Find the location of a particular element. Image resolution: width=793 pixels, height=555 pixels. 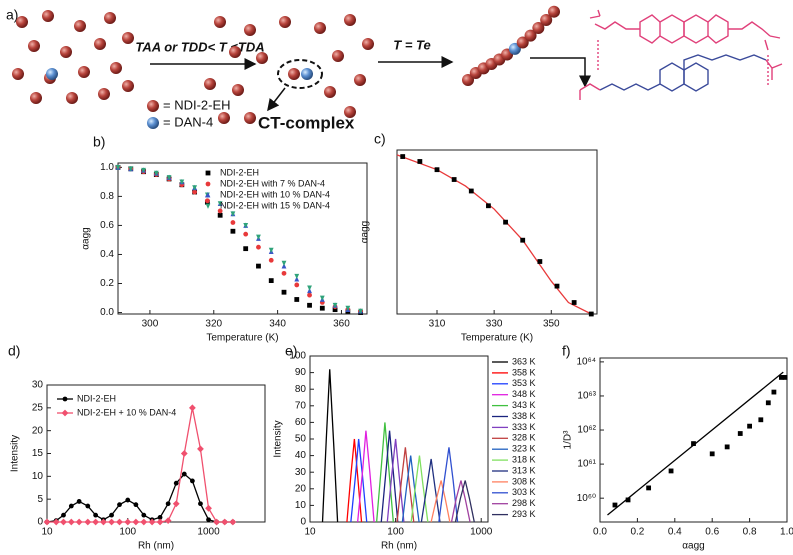

x-tick-label: 0.8 is located at coordinates (750, 532).